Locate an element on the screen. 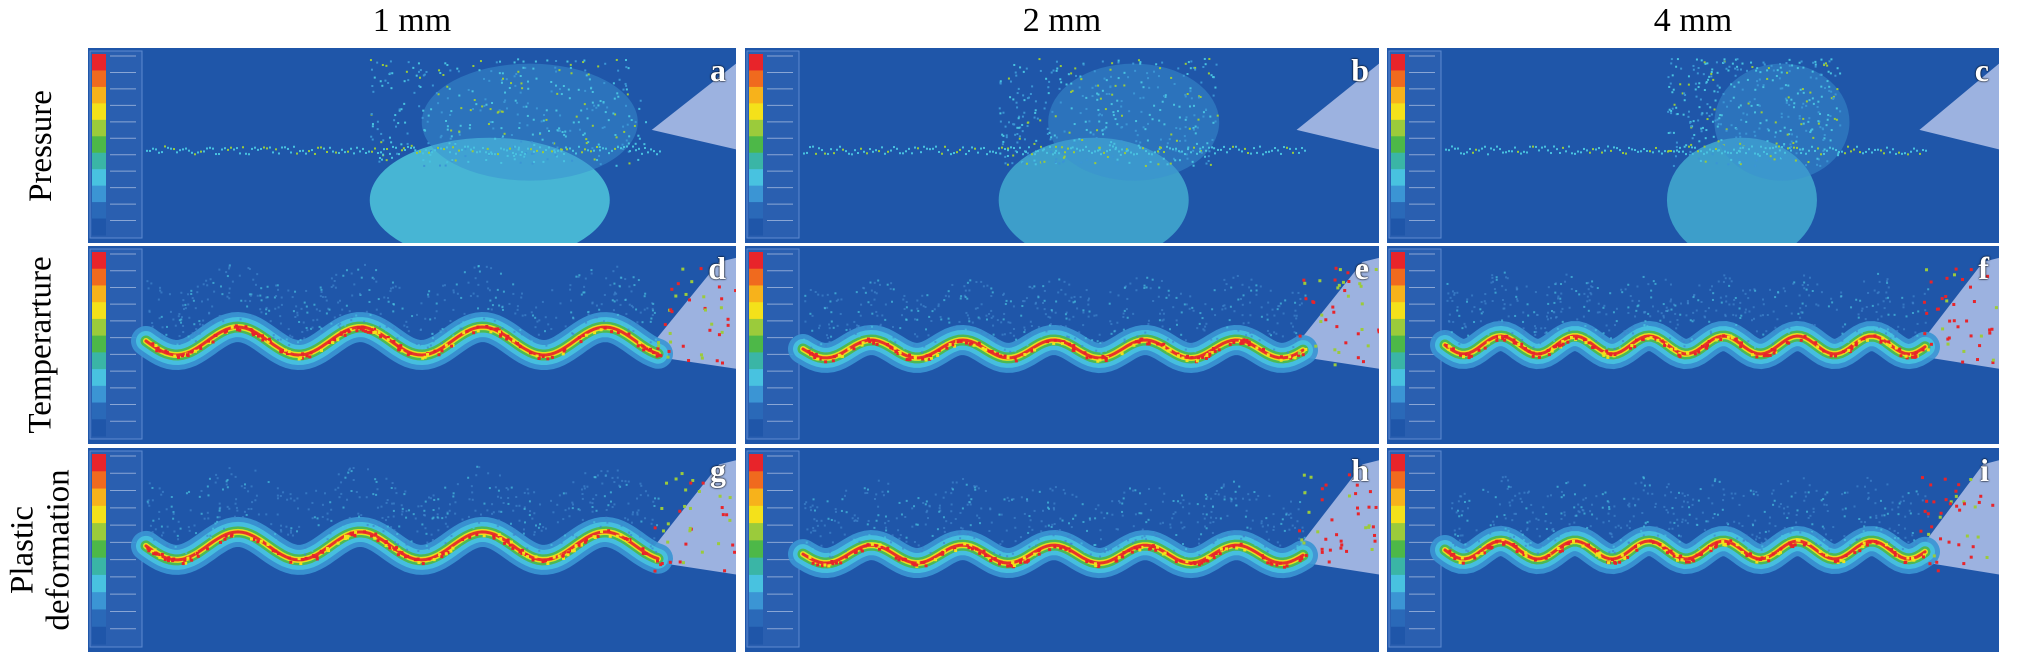 This screenshot has height=667, width=2038. panel-letter-e: e is located at coordinates (1361, 268).